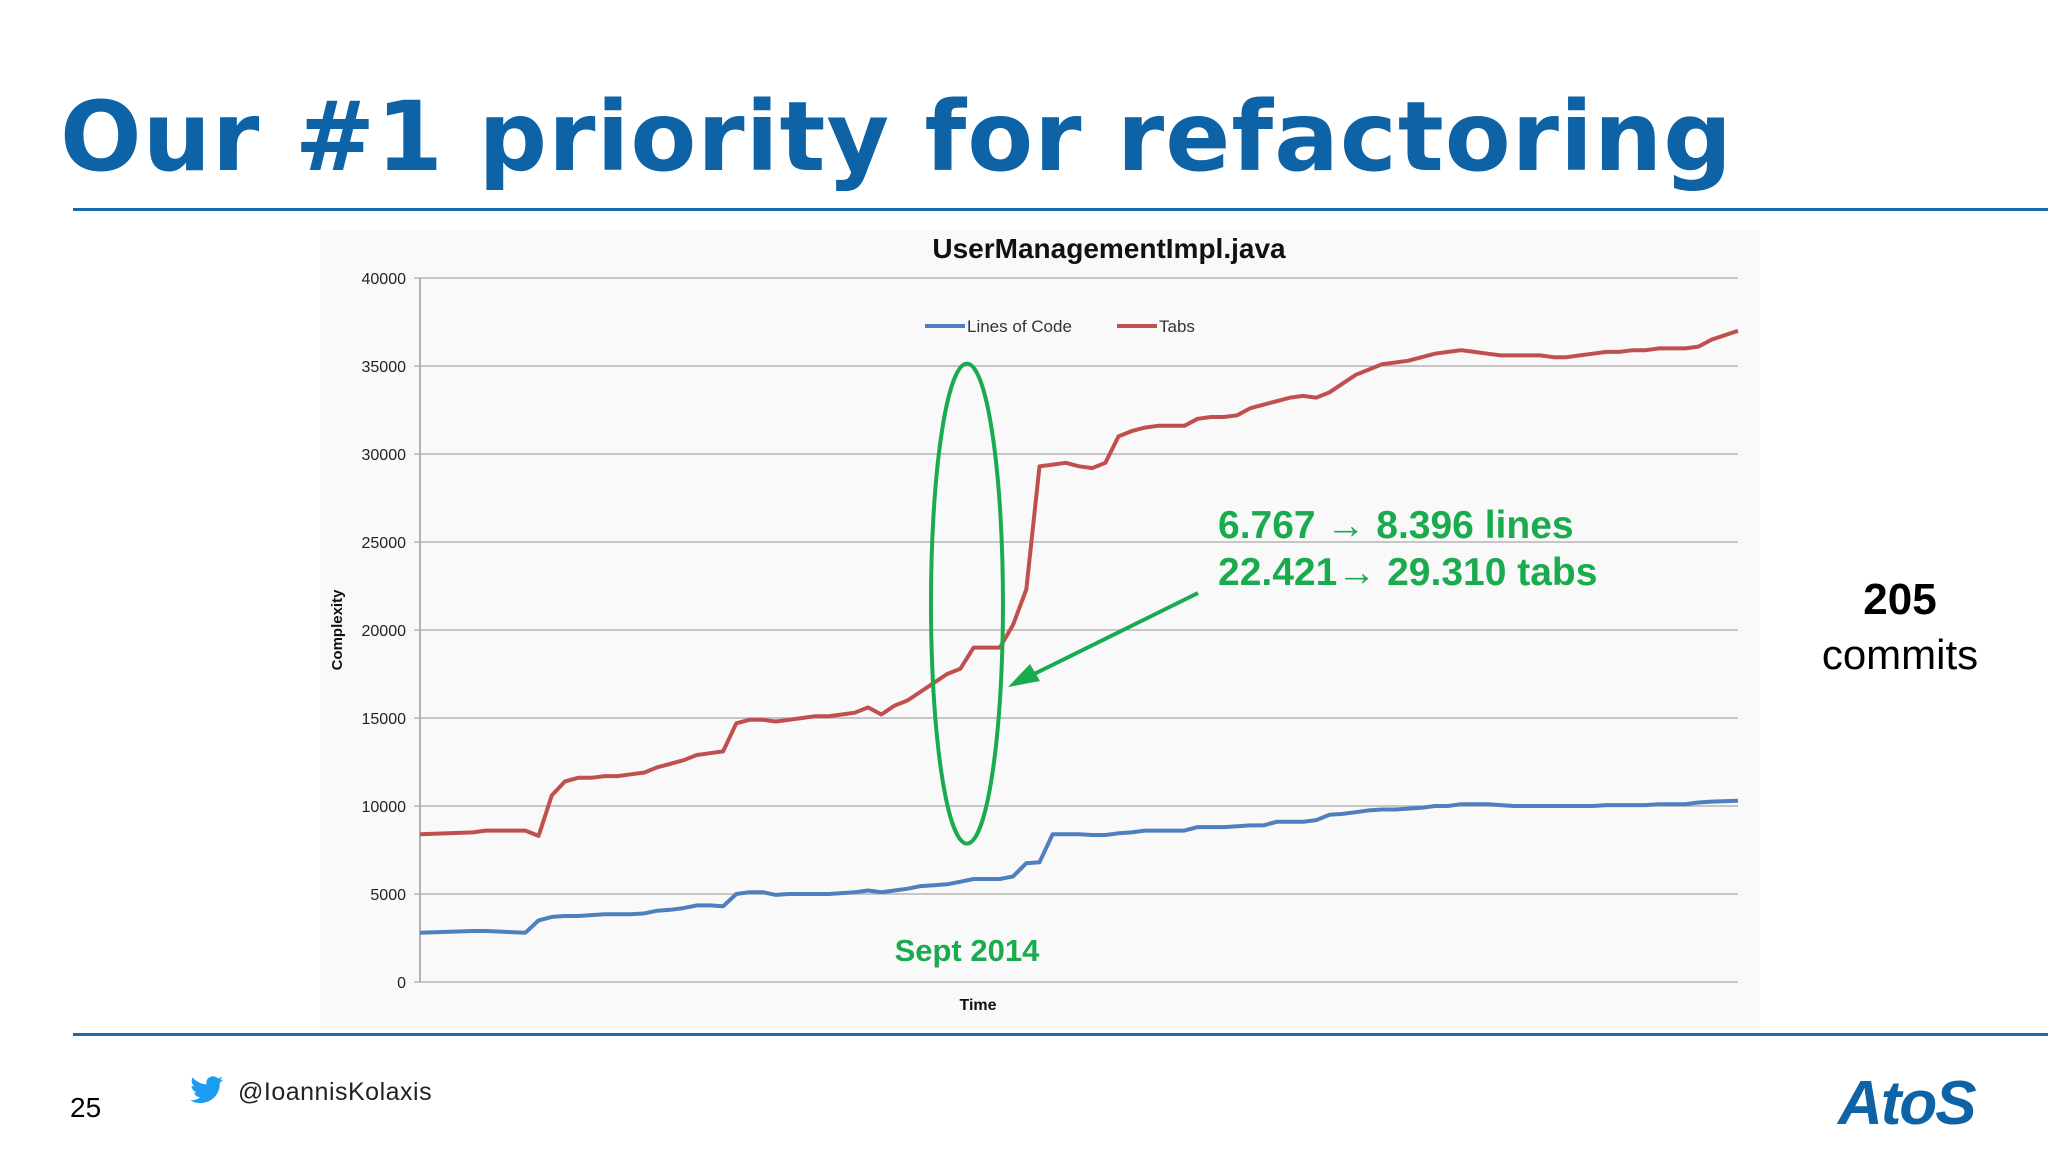 The height and width of the screenshot is (1152, 2048). Describe the element at coordinates (384, 719) in the screenshot. I see `y-tick-label: 15000` at that location.